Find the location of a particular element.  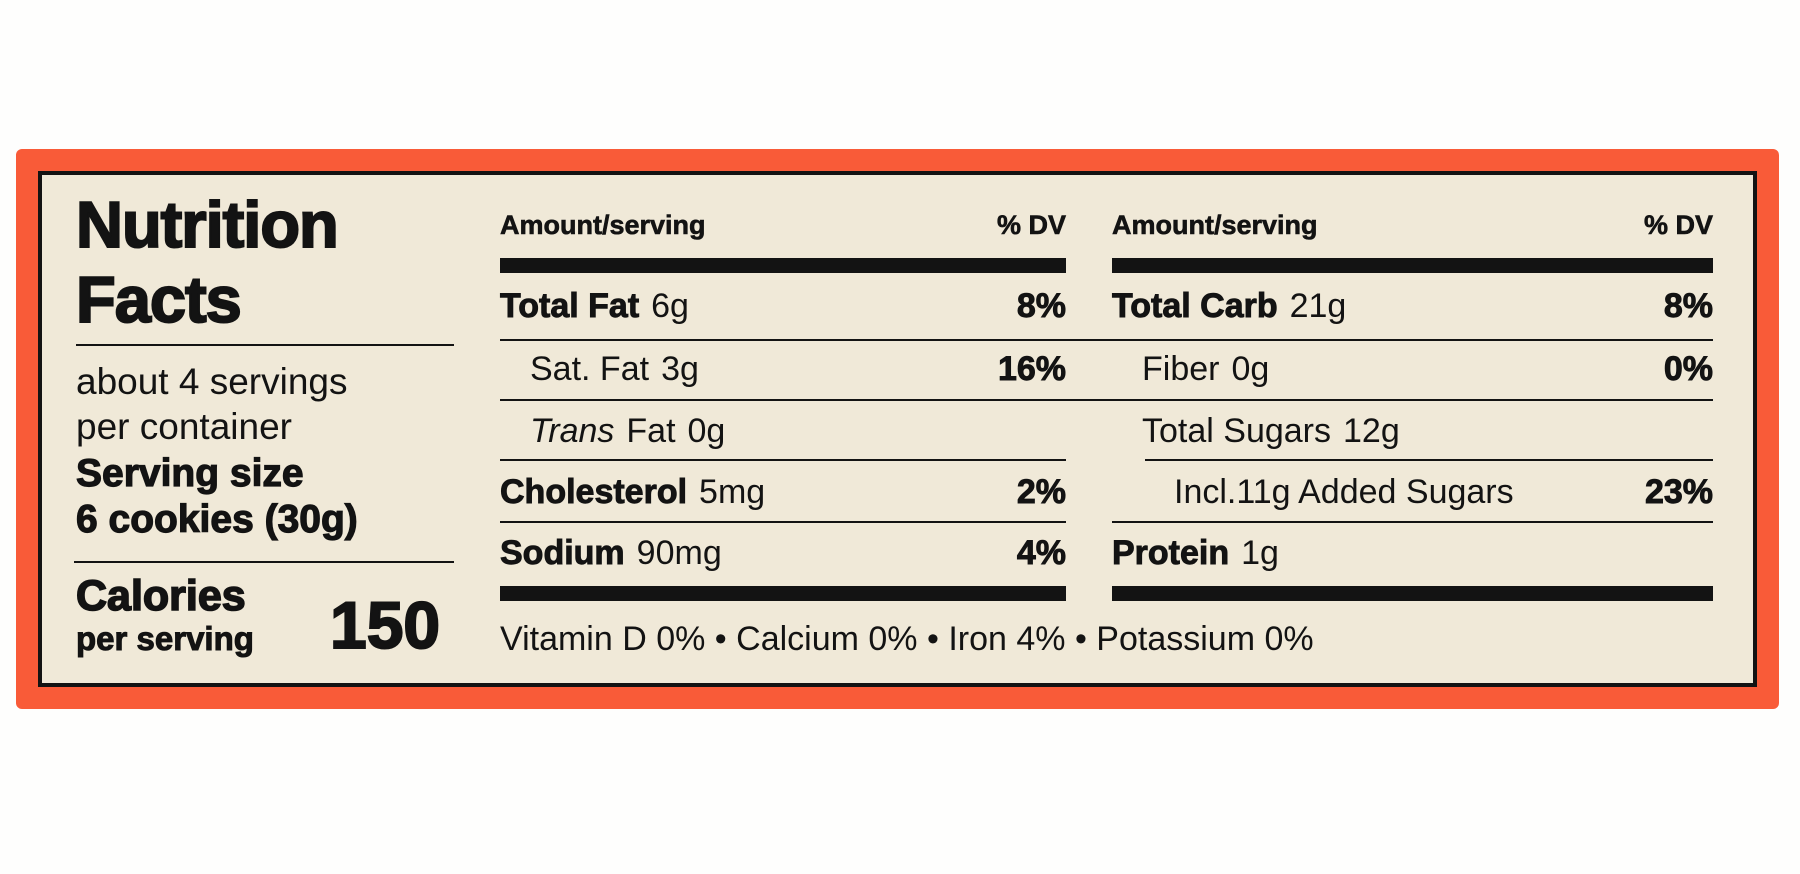

nutrient-dv: 0% is located at coordinates (1688, 368).